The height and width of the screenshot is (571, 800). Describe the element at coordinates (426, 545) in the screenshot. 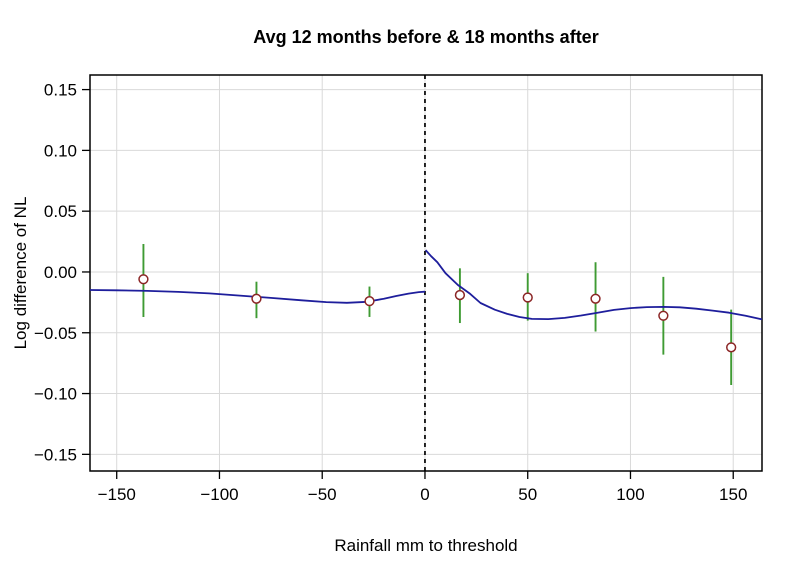

I see `x-axis-label: Rainfall mm to threshold` at that location.